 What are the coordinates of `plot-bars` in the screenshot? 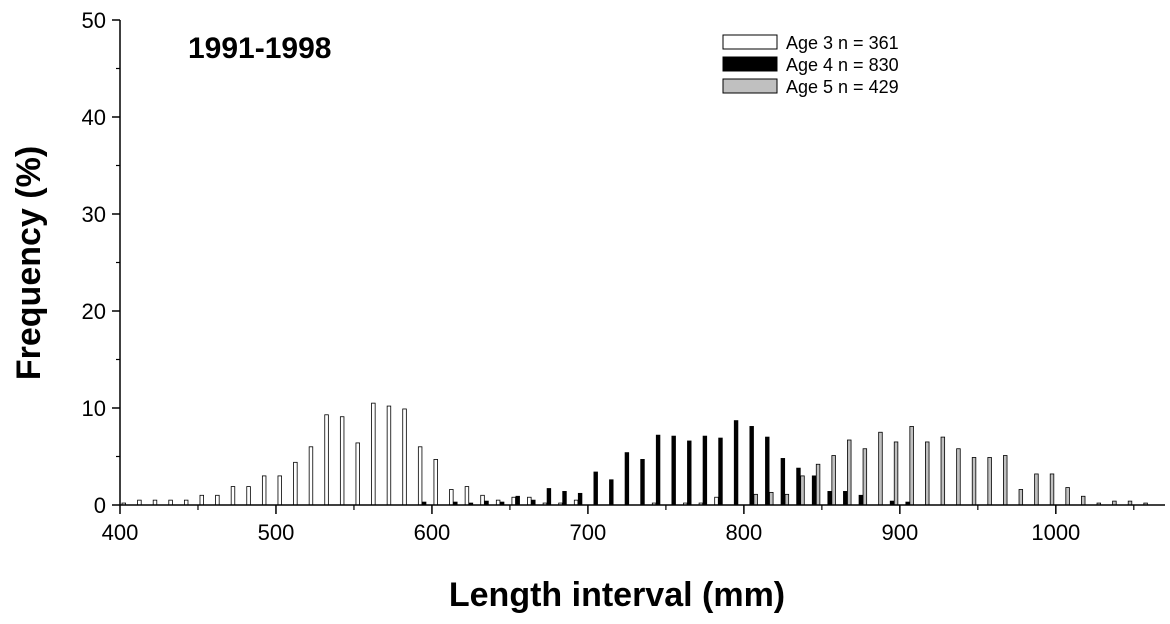 It's located at (634, 454).